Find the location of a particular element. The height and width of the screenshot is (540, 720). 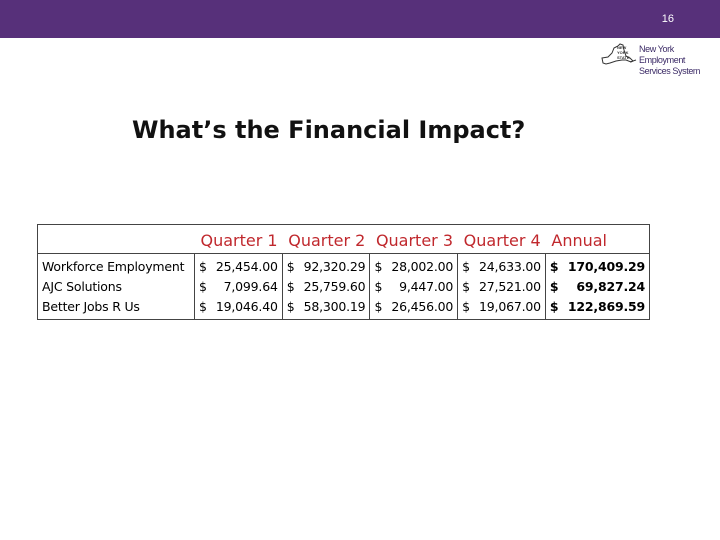

amount: 7,099.64 is located at coordinates (250, 286).